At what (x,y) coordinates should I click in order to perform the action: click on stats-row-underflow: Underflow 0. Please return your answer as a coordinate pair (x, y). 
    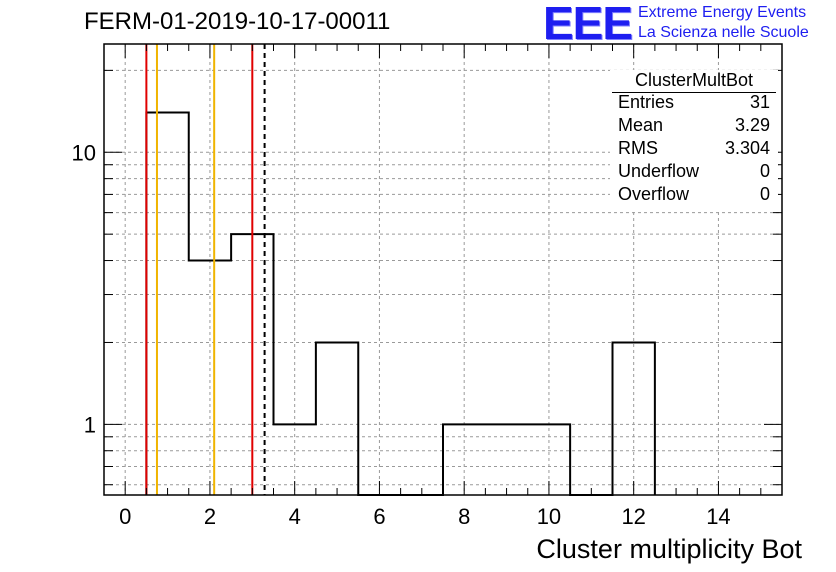
    Looking at the image, I should click on (694, 172).